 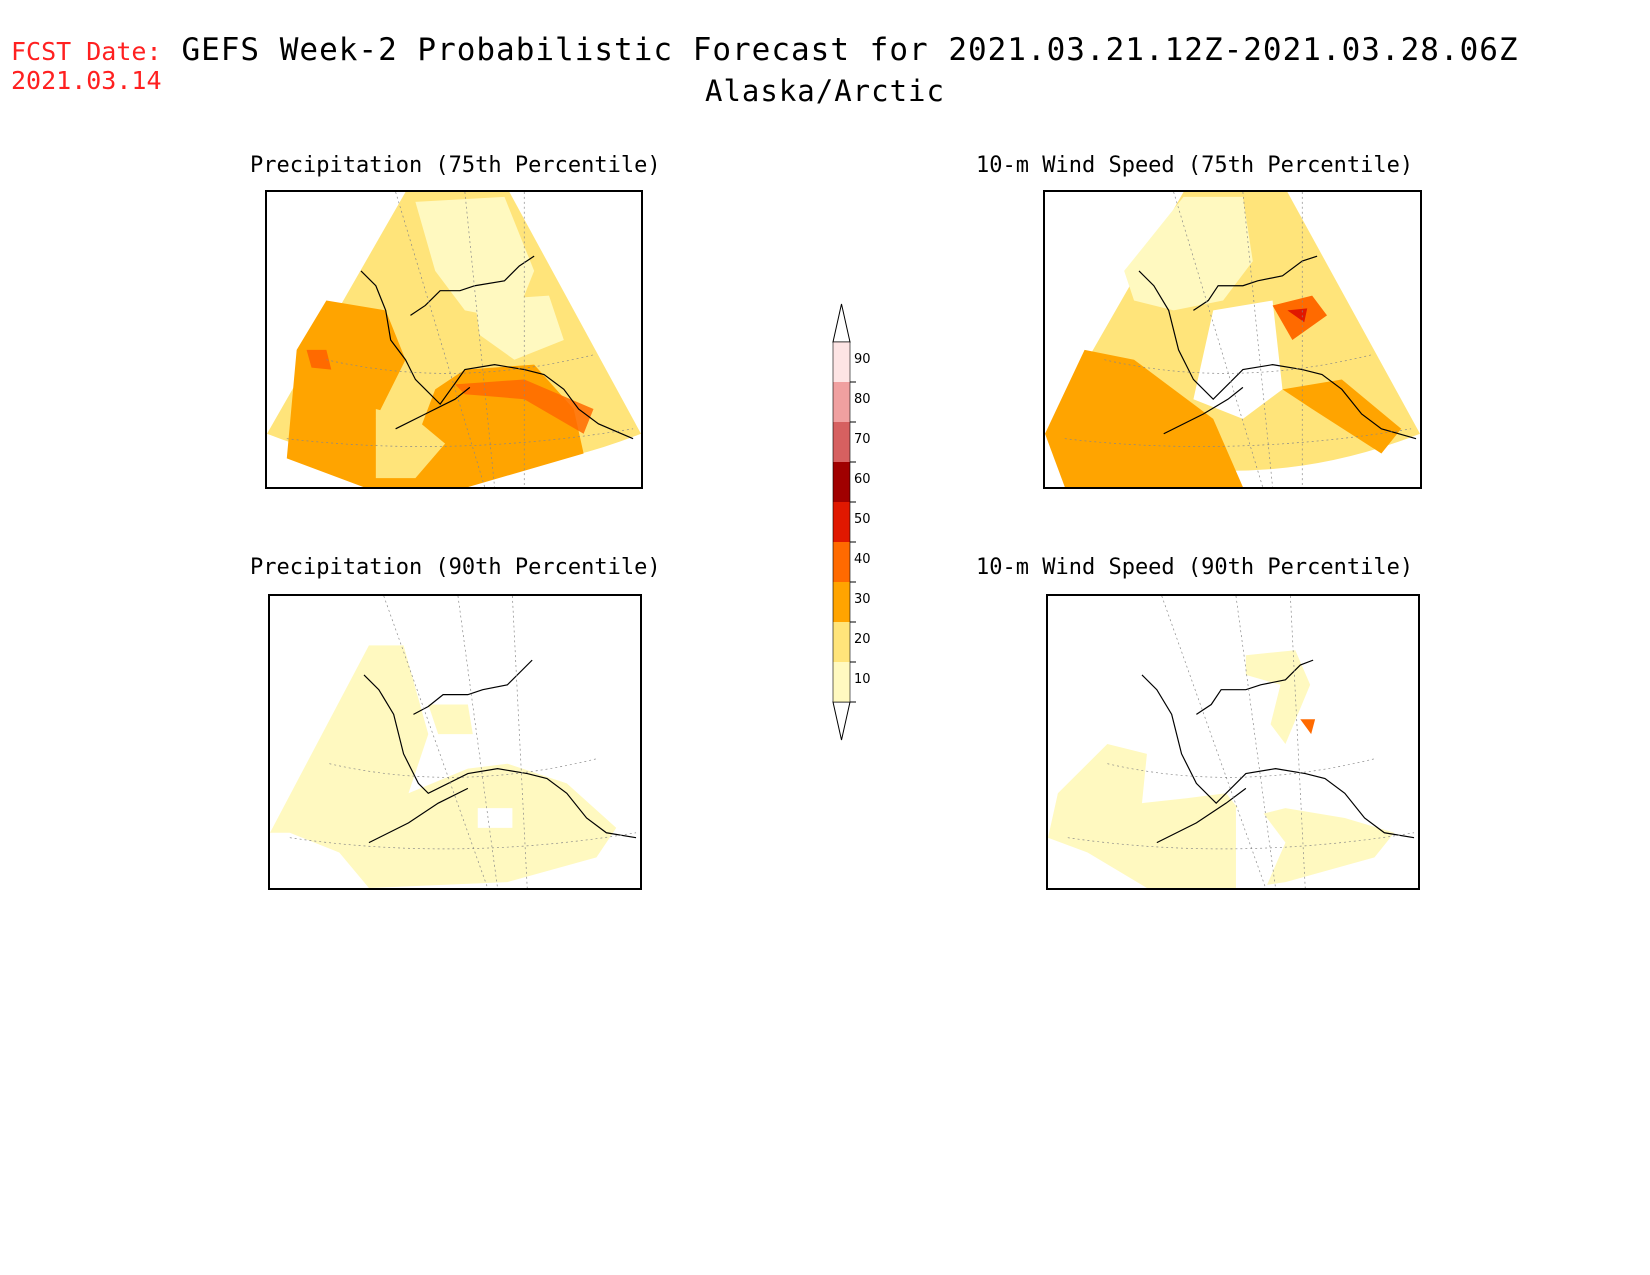 I want to click on precip-90-graticule, so click(x=463, y=742).